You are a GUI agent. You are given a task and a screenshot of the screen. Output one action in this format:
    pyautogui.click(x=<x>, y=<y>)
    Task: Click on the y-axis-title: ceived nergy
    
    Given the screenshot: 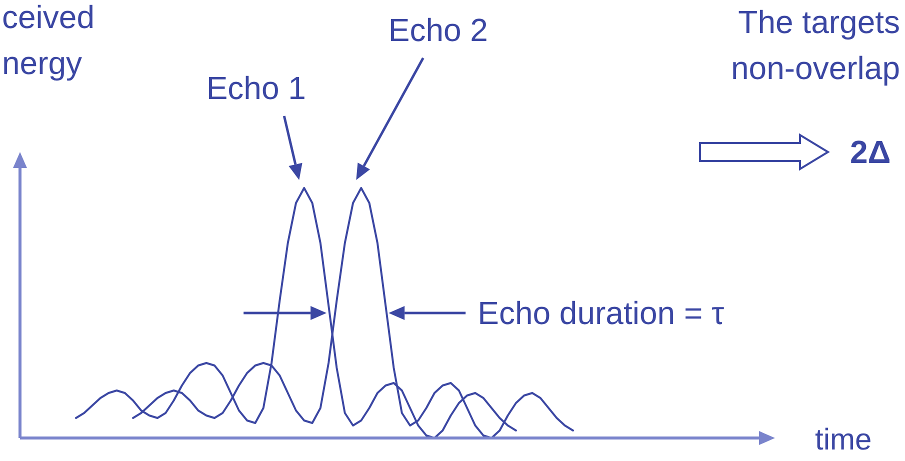 What is the action you would take?
    pyautogui.click(x=48, y=40)
    